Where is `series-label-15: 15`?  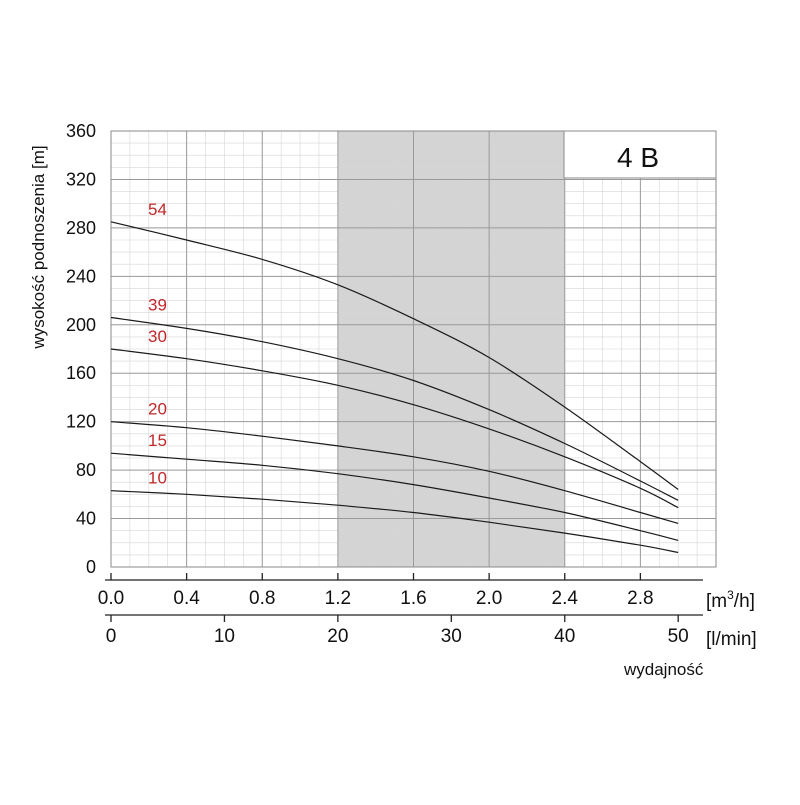
series-label-15: 15 is located at coordinates (157, 440).